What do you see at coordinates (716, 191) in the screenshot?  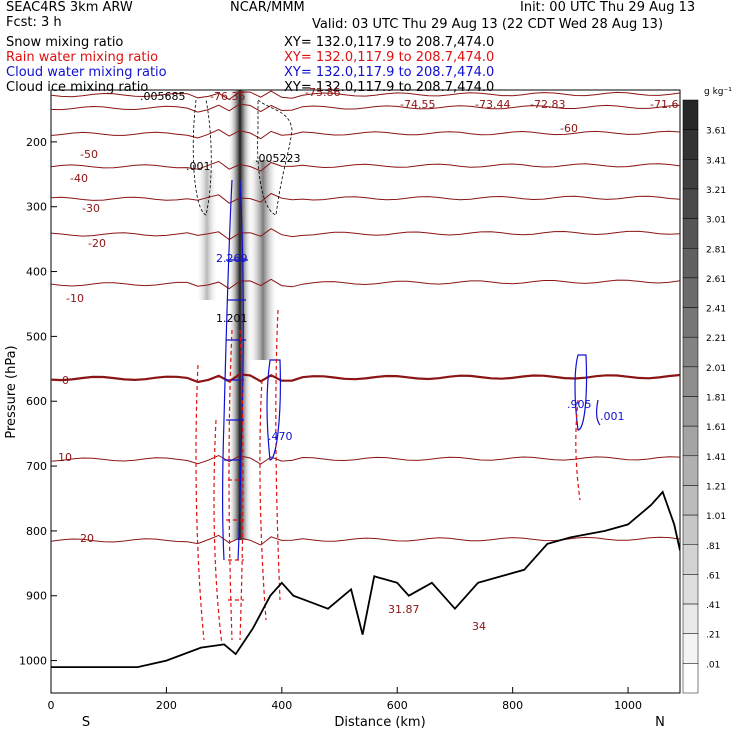 I see `colorbar-label: 3.21` at bounding box center [716, 191].